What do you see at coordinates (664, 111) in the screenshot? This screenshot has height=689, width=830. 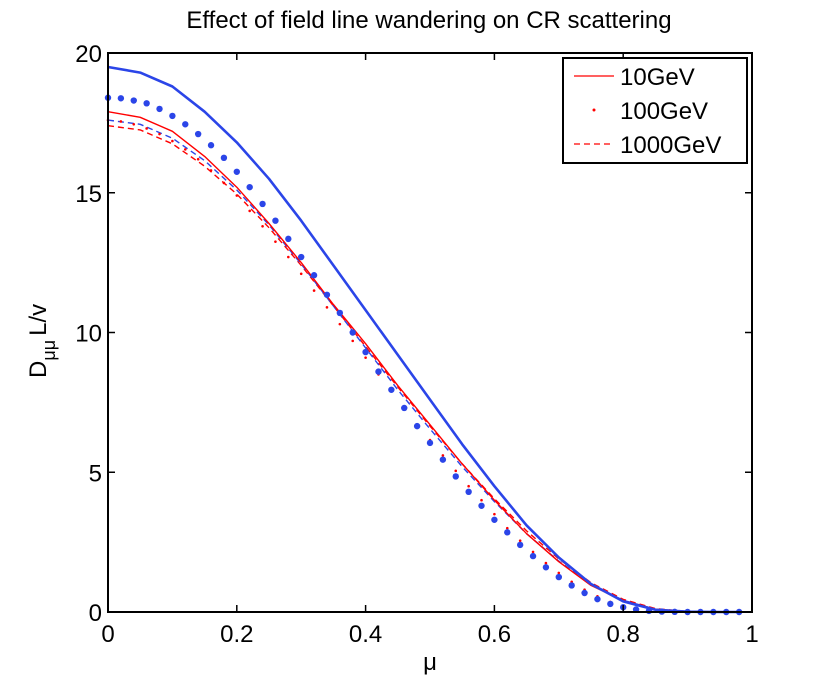 I see `legend-label-100gev: 100GeV` at bounding box center [664, 111].